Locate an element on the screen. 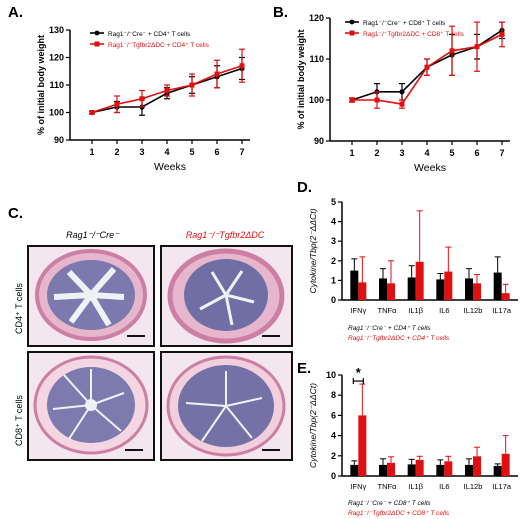  chart-d-xtick-label: IL12b is located at coordinates (473, 310).